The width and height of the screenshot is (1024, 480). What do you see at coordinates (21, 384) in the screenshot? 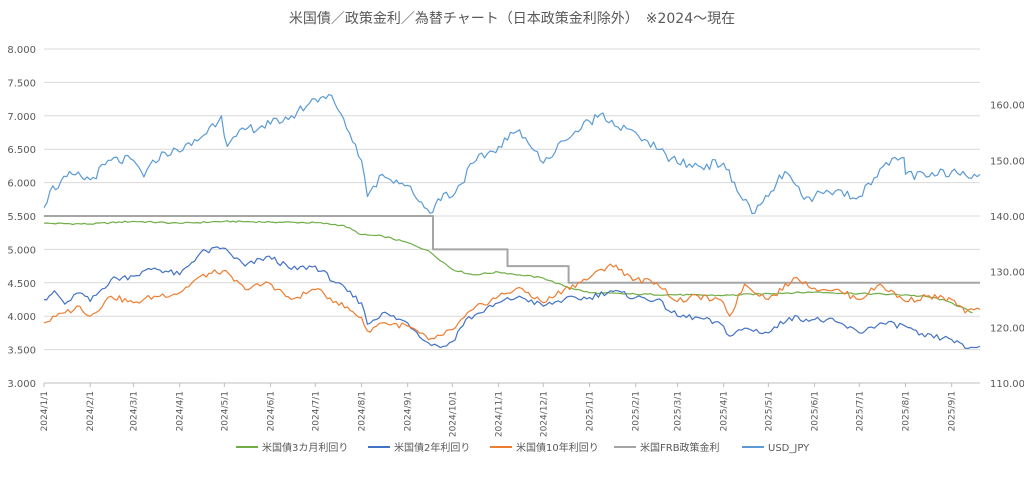
I see `y-left-tick-label: 3.000` at bounding box center [21, 384].